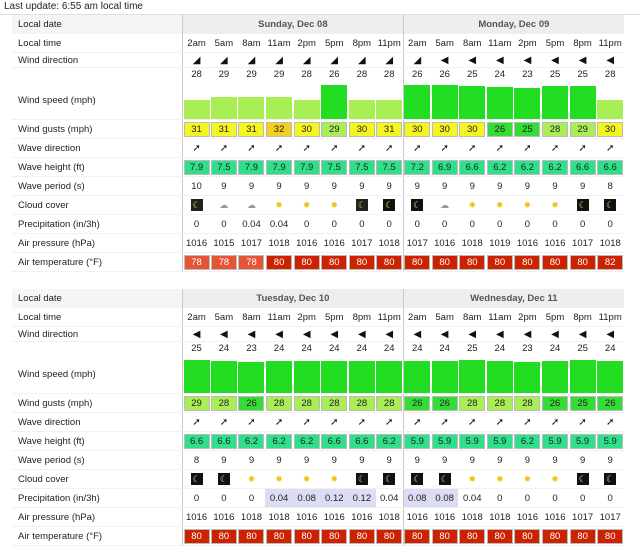 The height and width of the screenshot is (546, 640). Describe the element at coordinates (224, 74) in the screenshot. I see `wind-speed-value: 29` at that location.